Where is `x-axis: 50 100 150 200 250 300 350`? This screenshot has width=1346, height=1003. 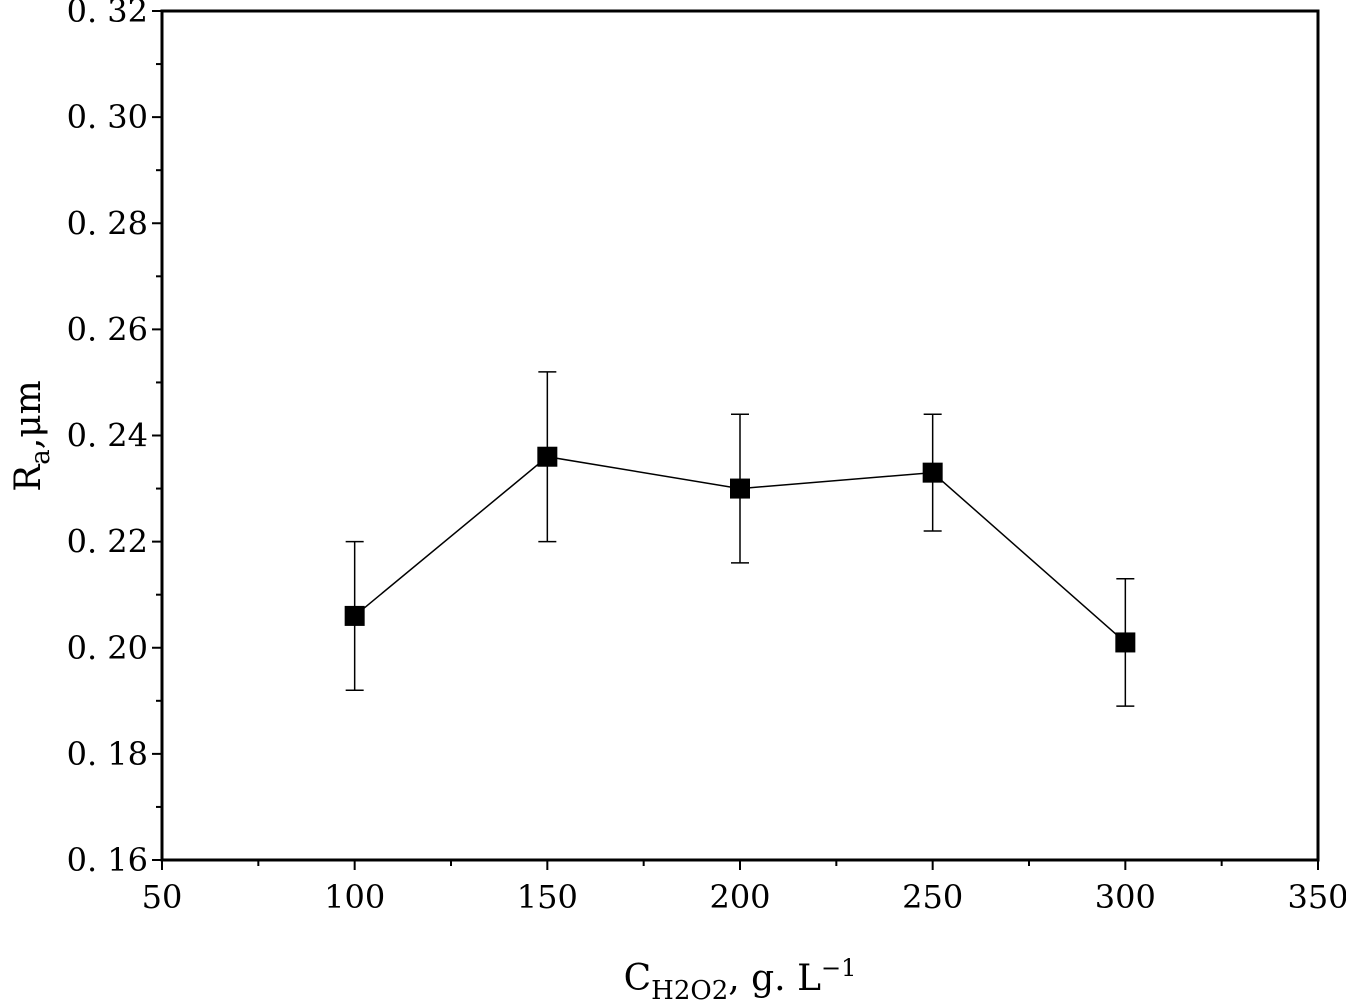
x-axis: 50 100 150 200 250 300 350 is located at coordinates (744, 888).